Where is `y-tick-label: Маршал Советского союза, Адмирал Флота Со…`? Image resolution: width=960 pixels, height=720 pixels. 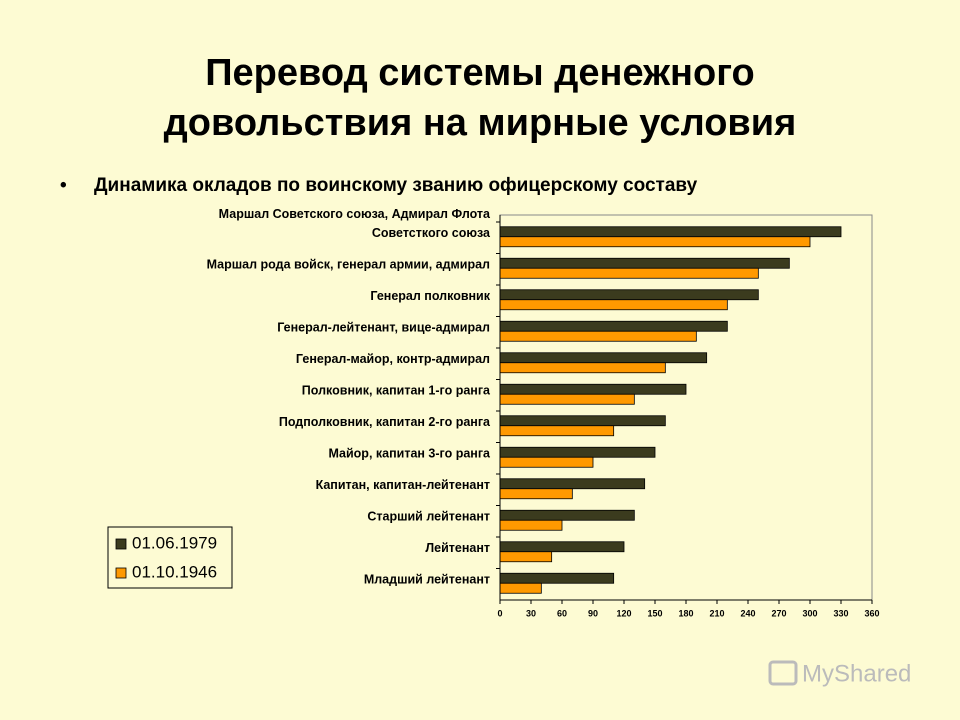 y-tick-label: Маршал Советского союза, Адмирал Флота Со… is located at coordinates (355, 223).